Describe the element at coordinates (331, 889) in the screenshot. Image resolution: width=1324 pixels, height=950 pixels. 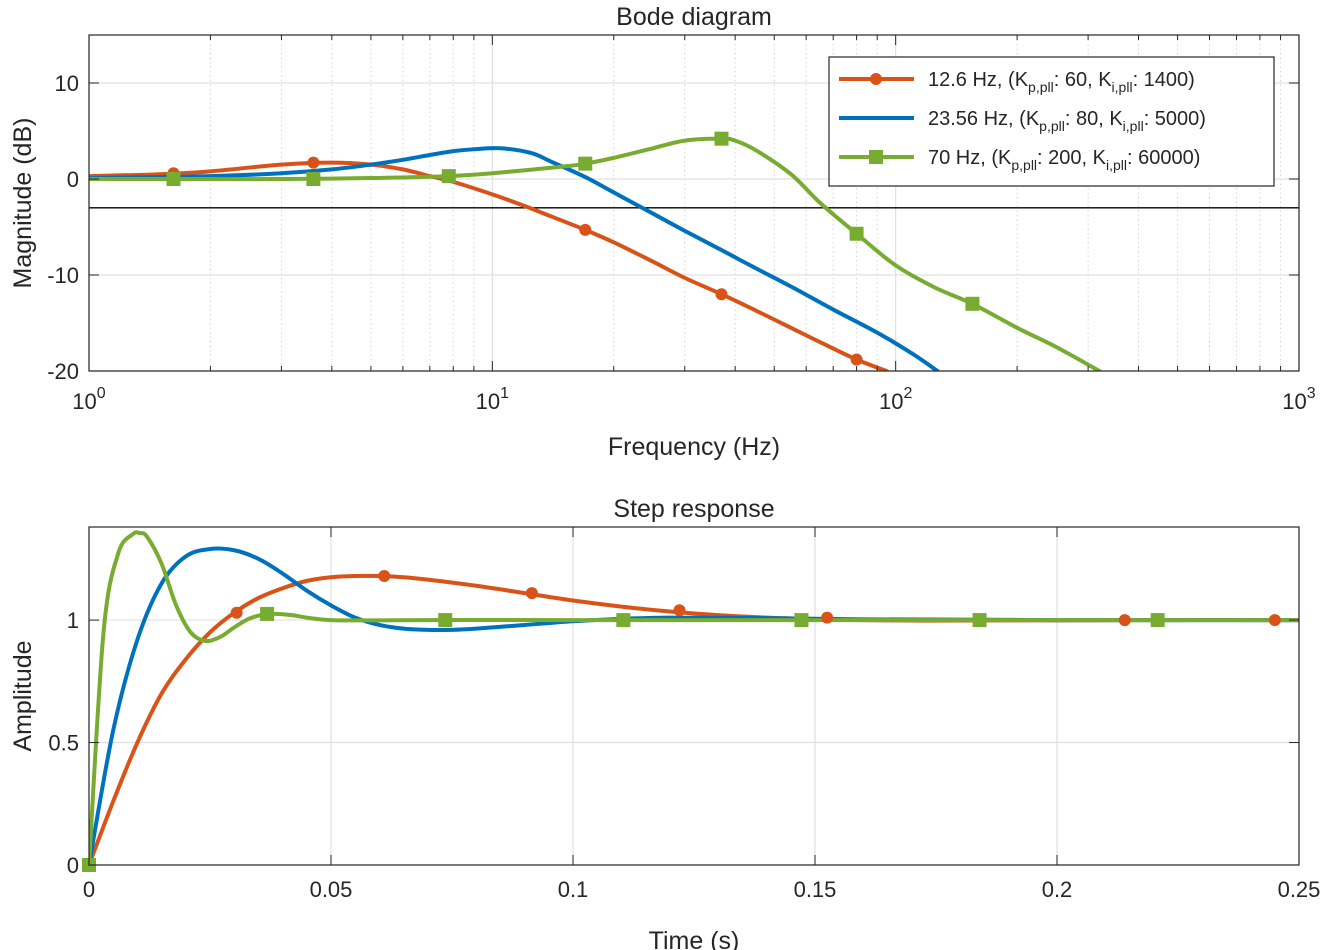
I see `x-tick-label: 0.05` at that location.